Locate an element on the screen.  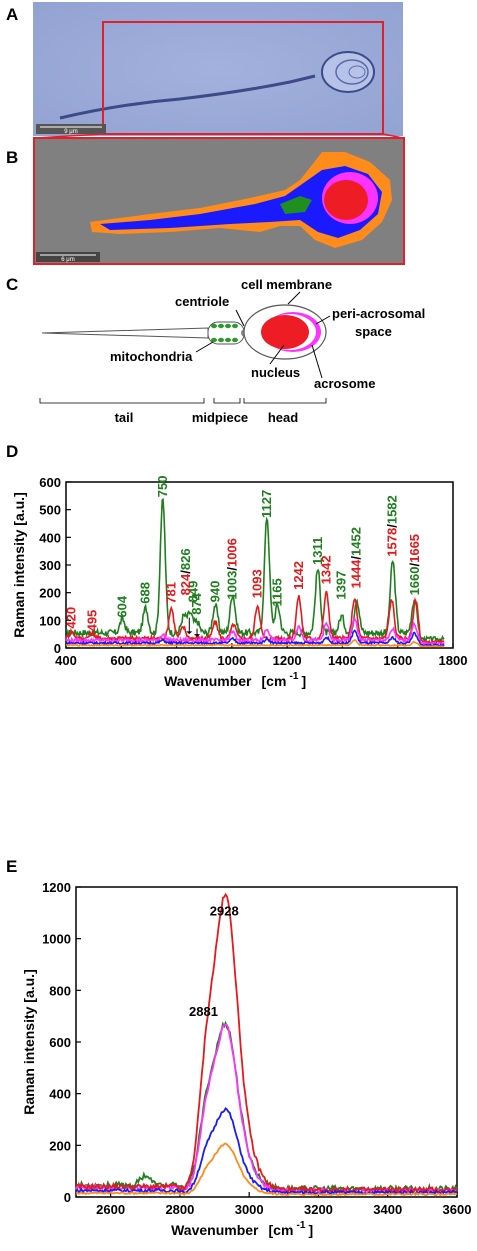
peak-label-part: 1444 is located at coordinates (355, 574).